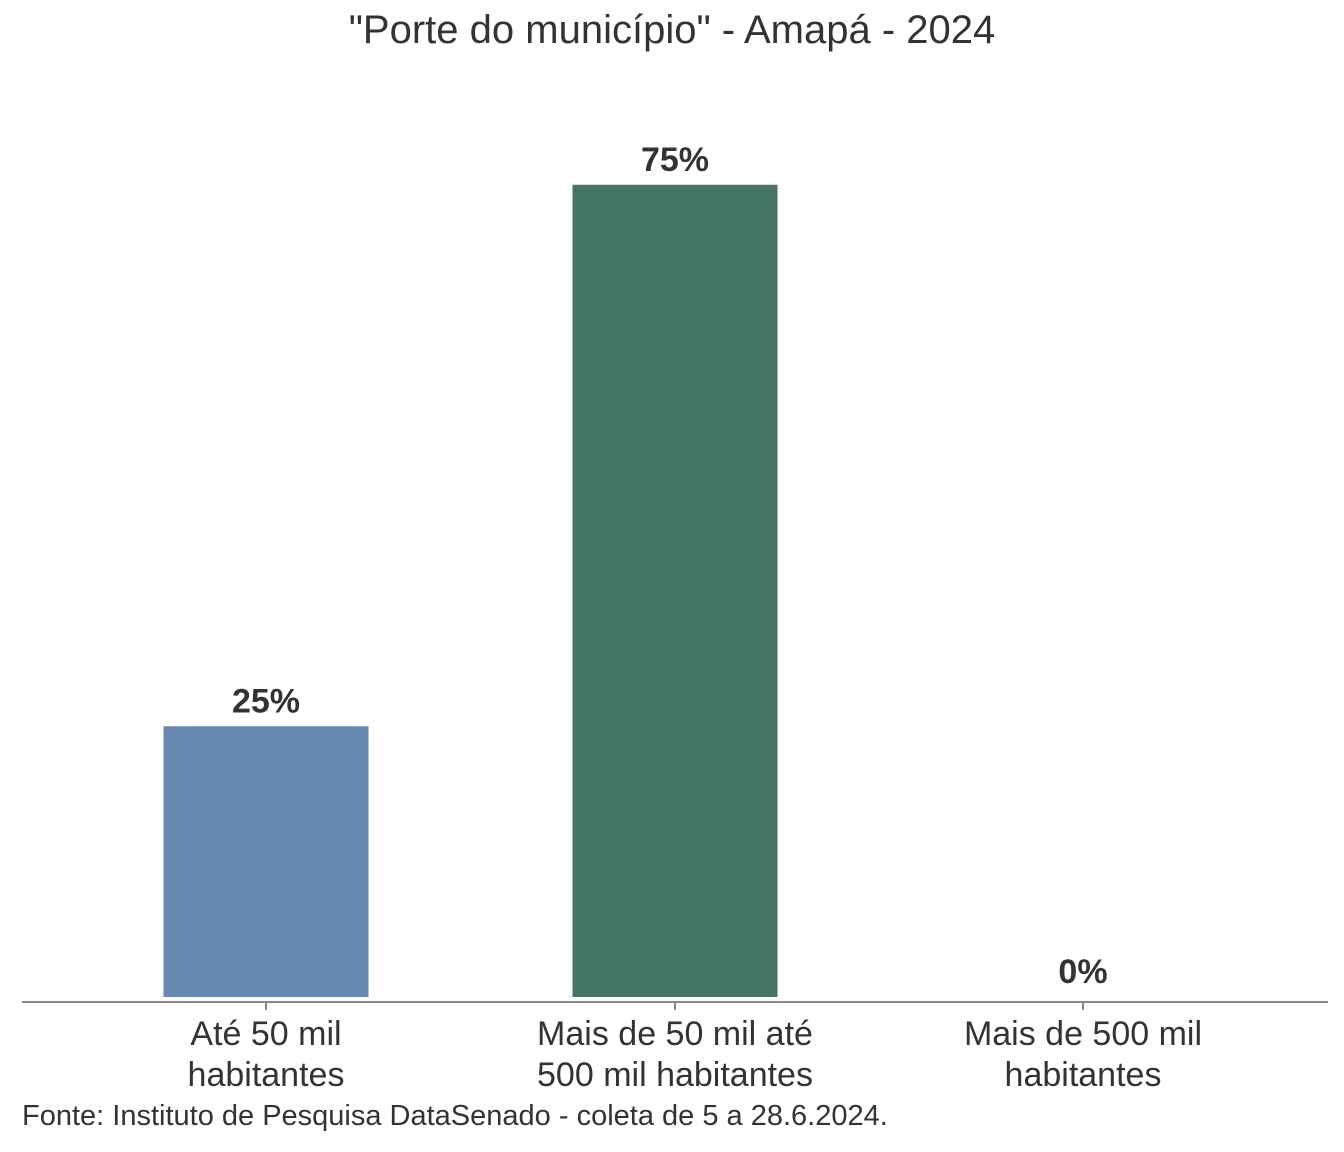 The image size is (1344, 1152). Describe the element at coordinates (672, 30) in the screenshot. I see `chart-title: "Porte do município" - Amapá - 2024` at that location.